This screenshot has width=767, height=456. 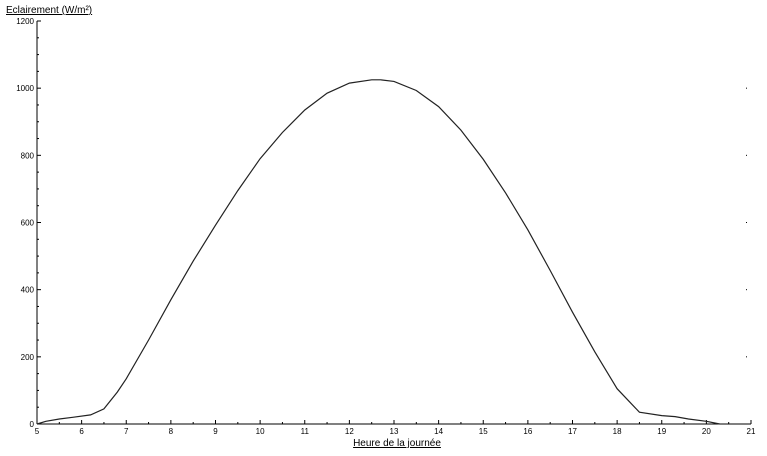 I want to click on y-tick-label: 0, so click(x=32, y=424).